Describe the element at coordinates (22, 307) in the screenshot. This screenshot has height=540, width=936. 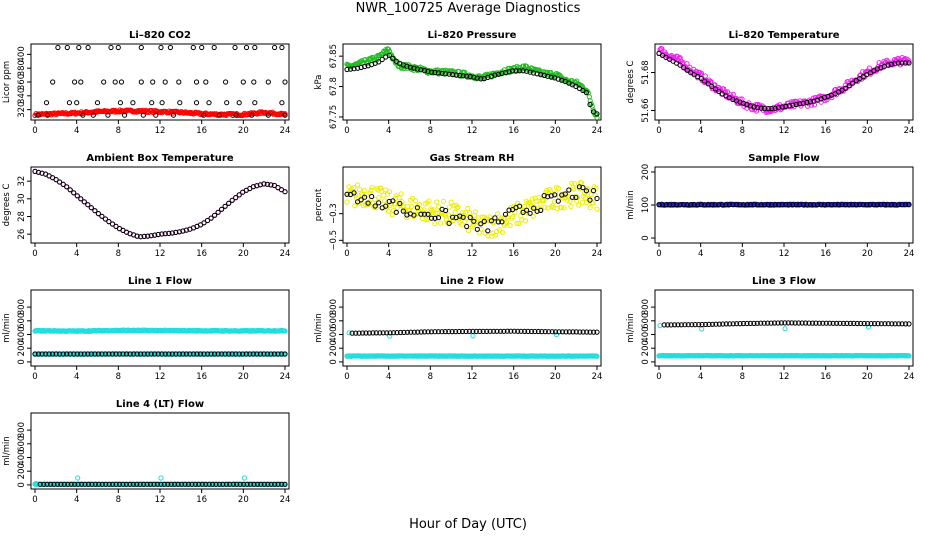
I see `y-tick-label: 800` at that location.